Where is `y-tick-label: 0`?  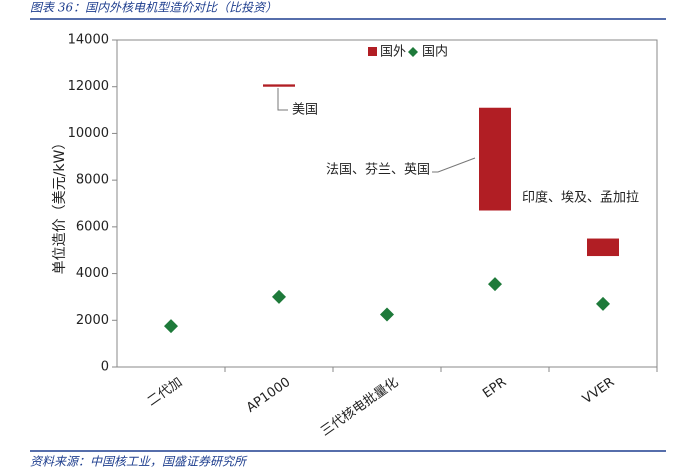
y-tick-label: 0 is located at coordinates (105, 367).